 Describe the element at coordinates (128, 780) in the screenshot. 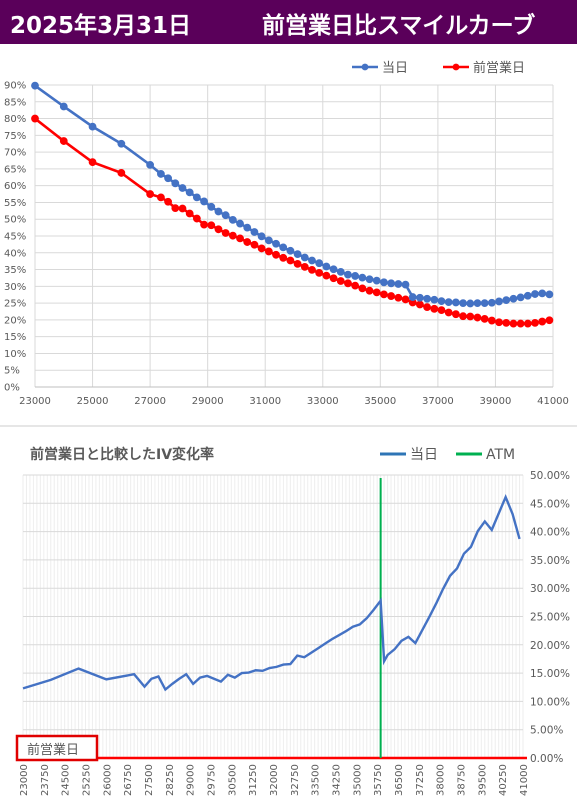

I see `x-tick-label: 26750` at that location.